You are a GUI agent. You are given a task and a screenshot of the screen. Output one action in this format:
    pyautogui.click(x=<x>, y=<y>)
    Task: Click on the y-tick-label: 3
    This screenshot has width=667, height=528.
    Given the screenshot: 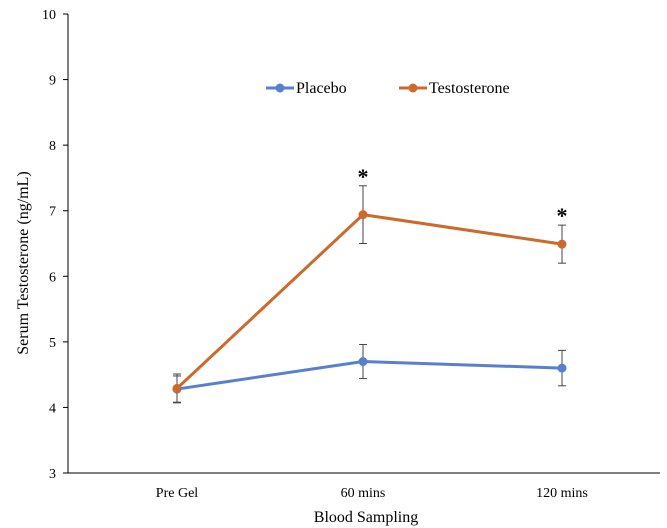 What is the action you would take?
    pyautogui.click(x=52, y=474)
    